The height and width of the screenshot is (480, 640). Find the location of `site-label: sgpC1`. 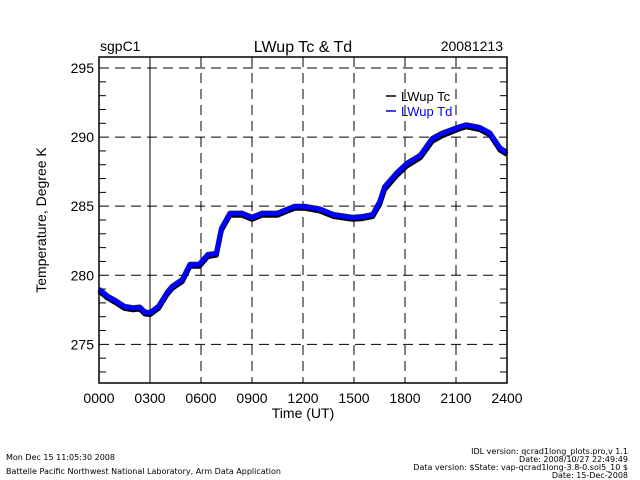

site-label: sgpC1 is located at coordinates (120, 46).